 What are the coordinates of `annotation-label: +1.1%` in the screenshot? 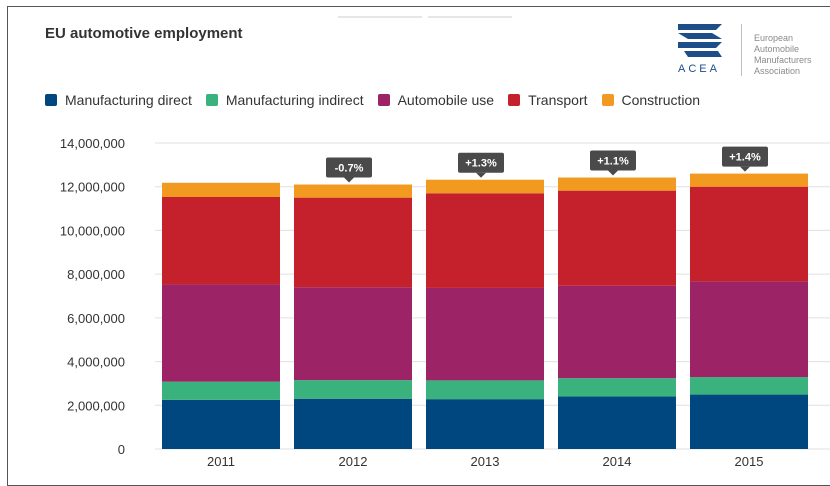 It's located at (613, 162).